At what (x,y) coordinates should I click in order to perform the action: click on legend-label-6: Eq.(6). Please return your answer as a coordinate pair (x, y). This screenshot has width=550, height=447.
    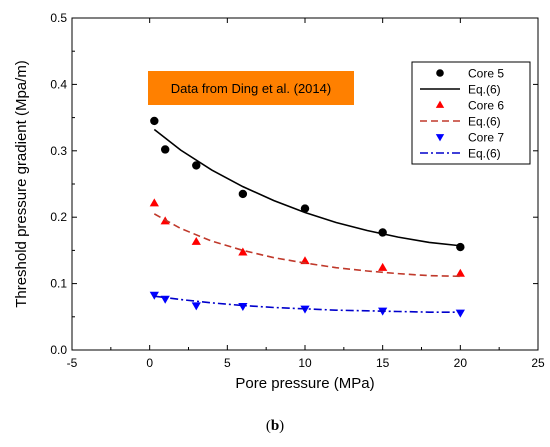
    Looking at the image, I should click on (484, 154).